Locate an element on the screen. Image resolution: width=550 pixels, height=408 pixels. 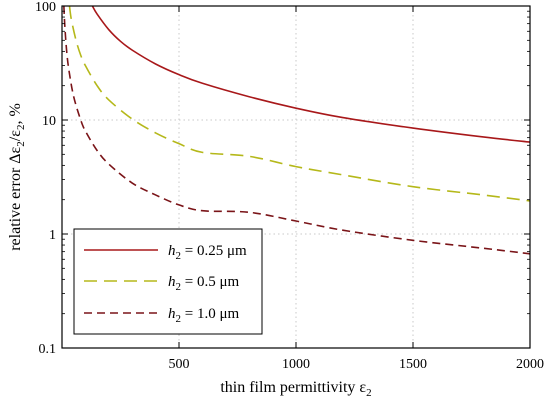
y-axis-label-pre: relative error Δε is located at coordinates (15, 198).